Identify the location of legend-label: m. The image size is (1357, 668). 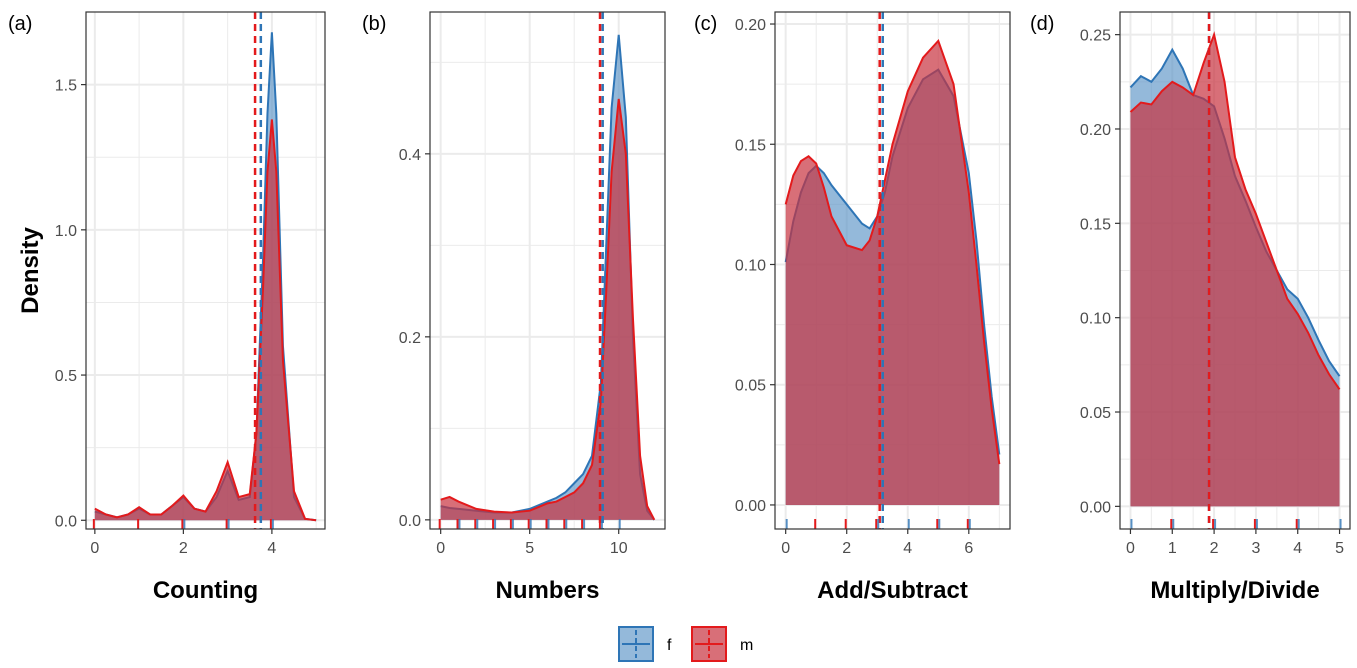
(746, 645).